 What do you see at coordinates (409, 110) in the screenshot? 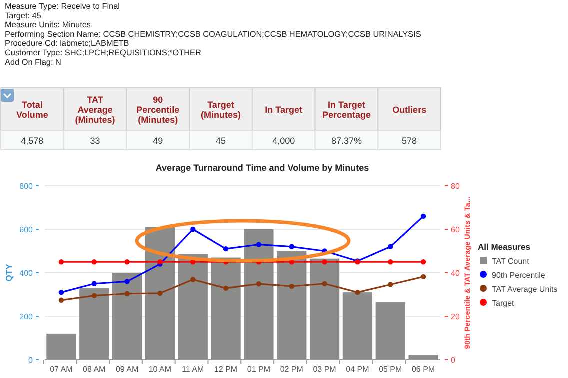
I see `category-label: Outliers` at bounding box center [409, 110].